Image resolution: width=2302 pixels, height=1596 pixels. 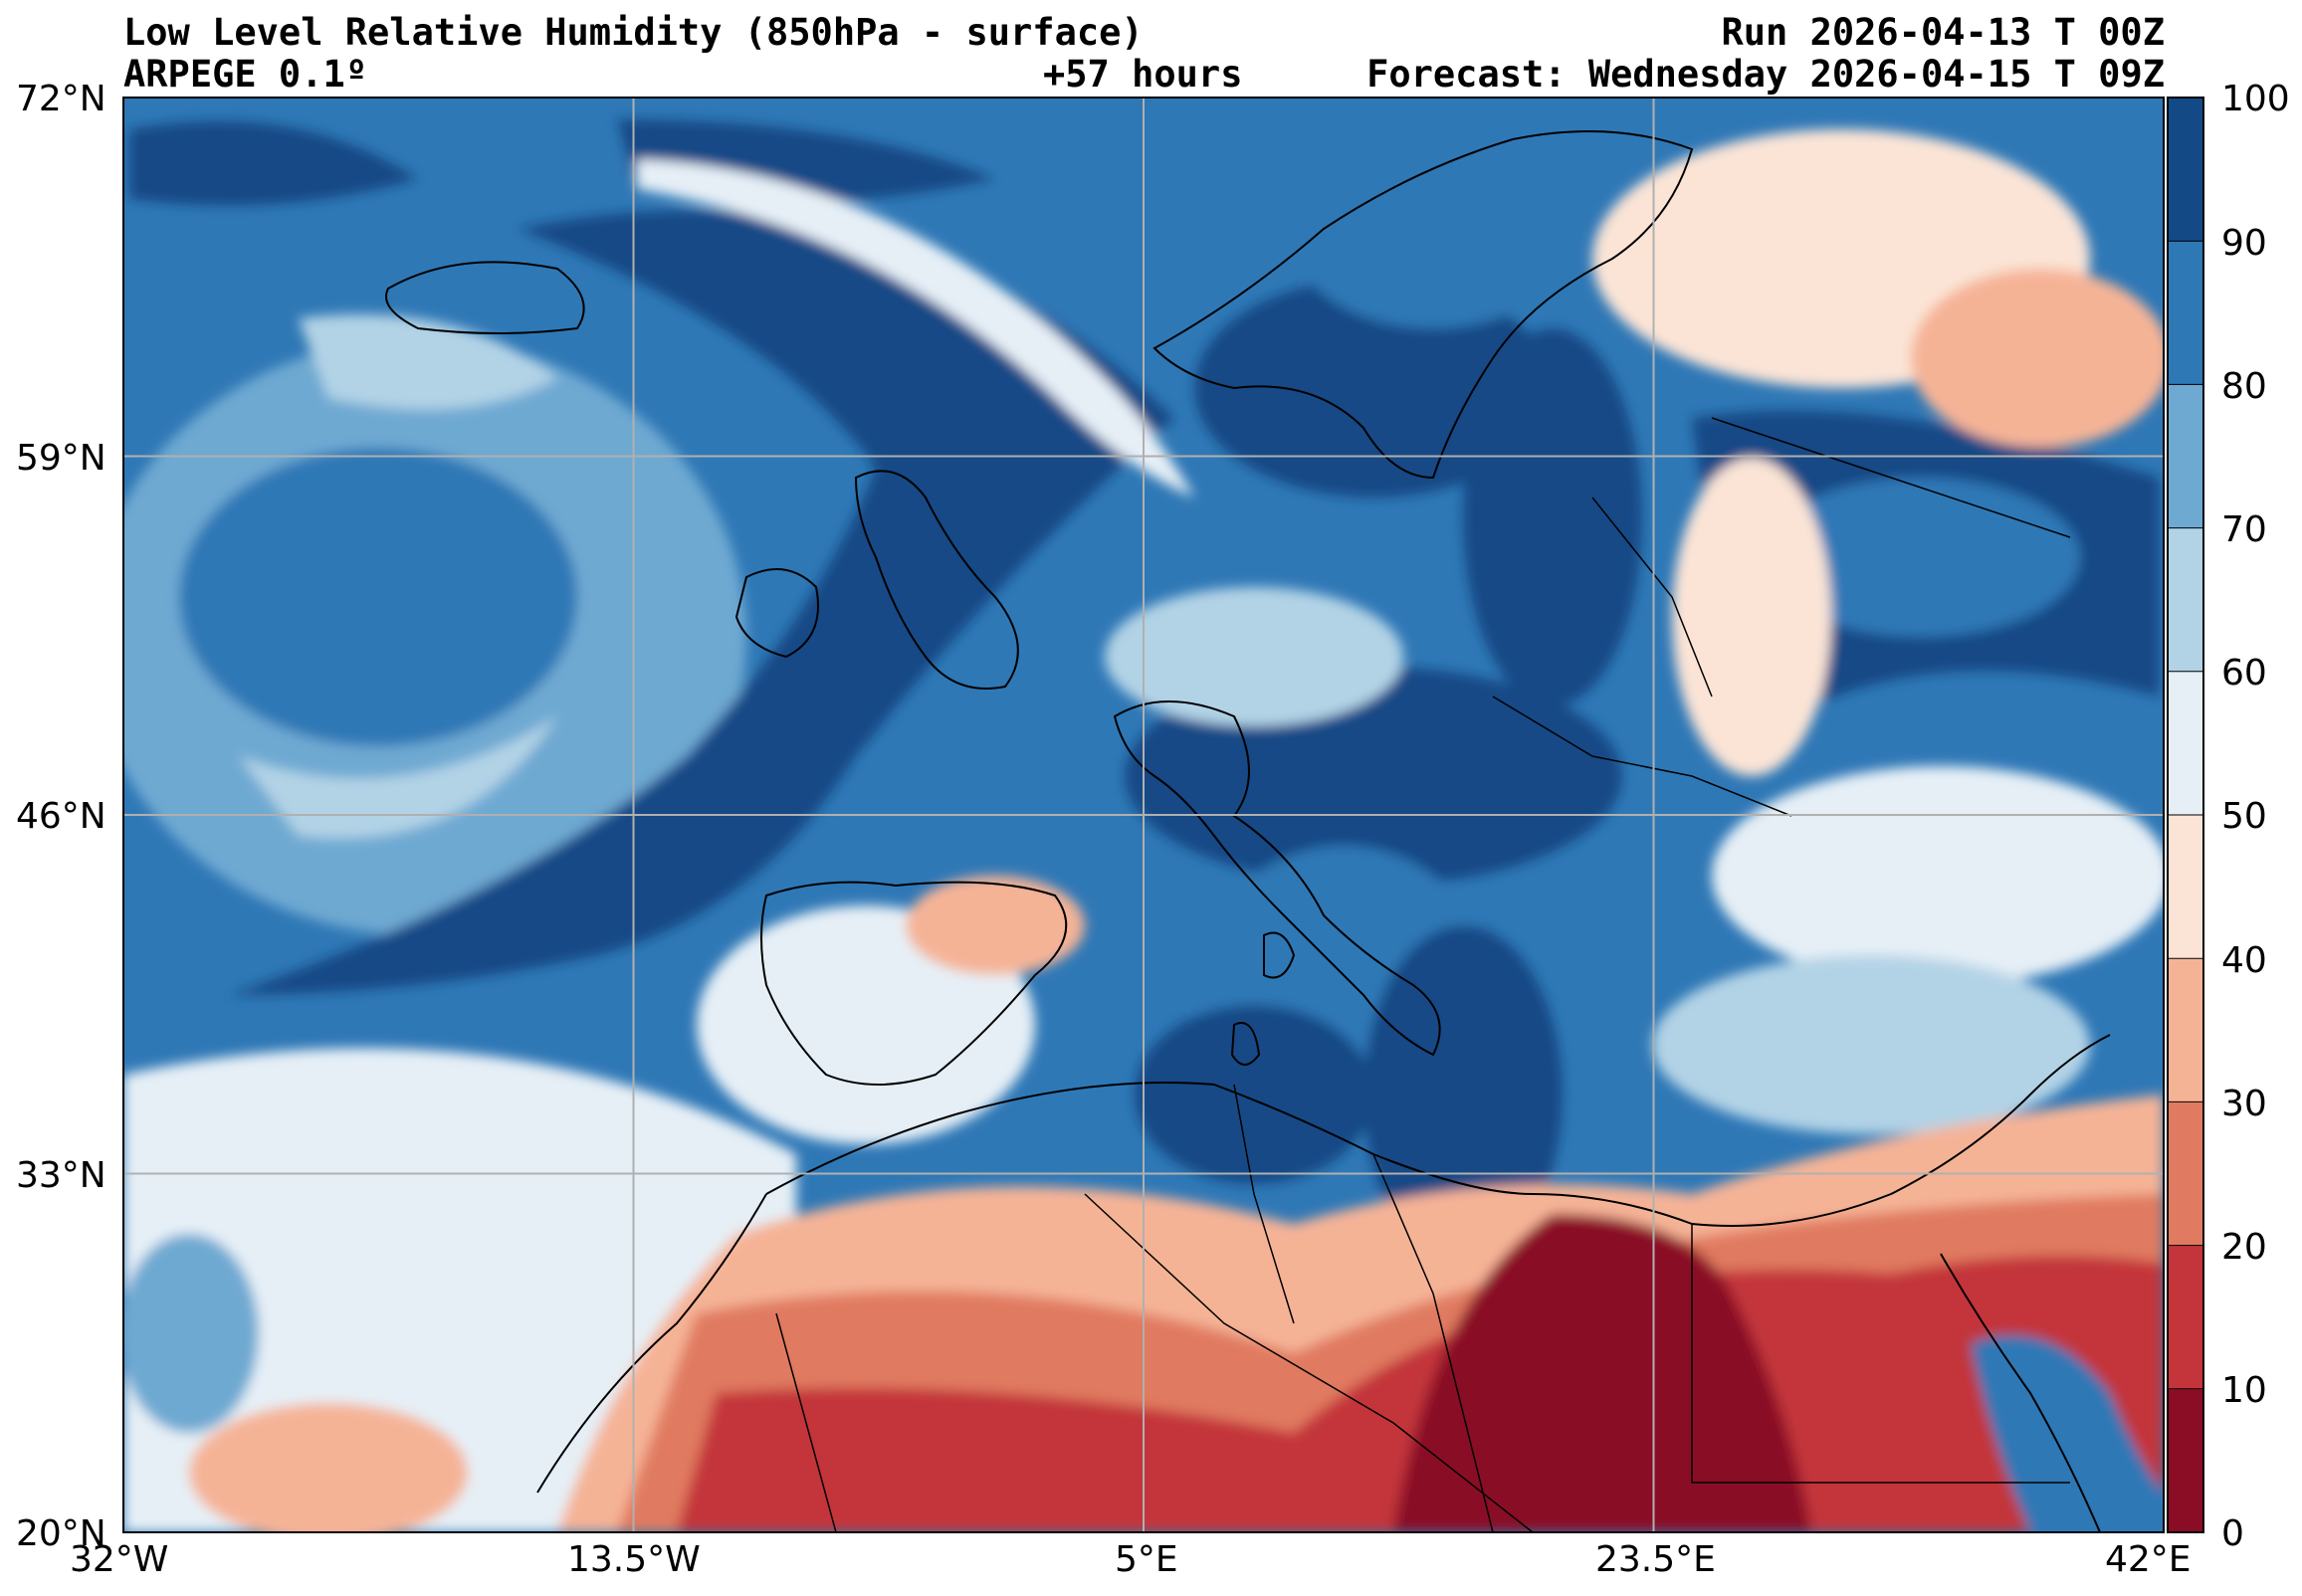 What do you see at coordinates (2232, 1534) in the screenshot?
I see `colorbar-tick-label: 0` at bounding box center [2232, 1534].